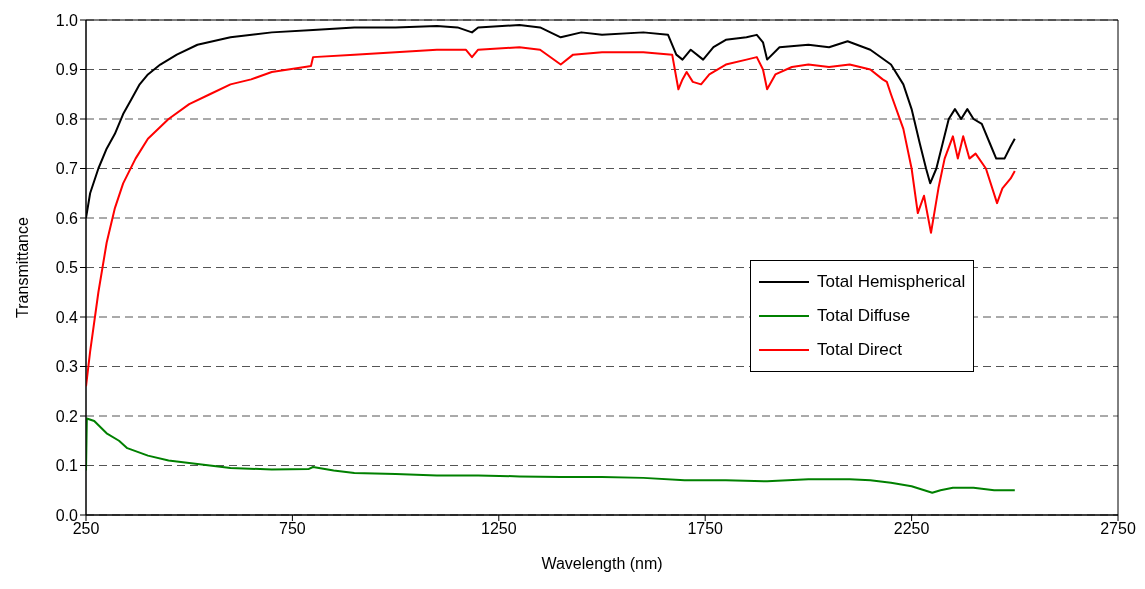 The height and width of the screenshot is (589, 1145). I want to click on line-series, so click(551, 455).